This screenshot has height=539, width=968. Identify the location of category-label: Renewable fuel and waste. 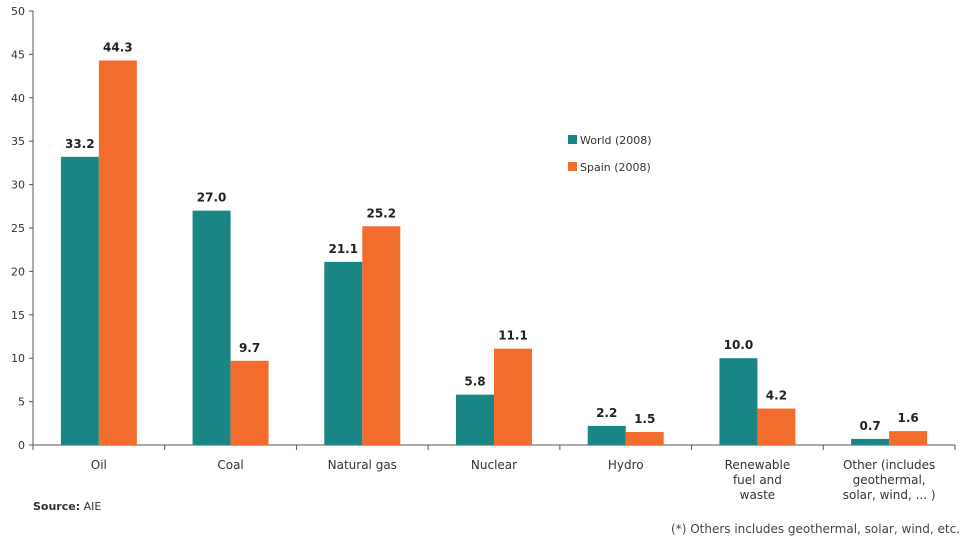
(758, 480).